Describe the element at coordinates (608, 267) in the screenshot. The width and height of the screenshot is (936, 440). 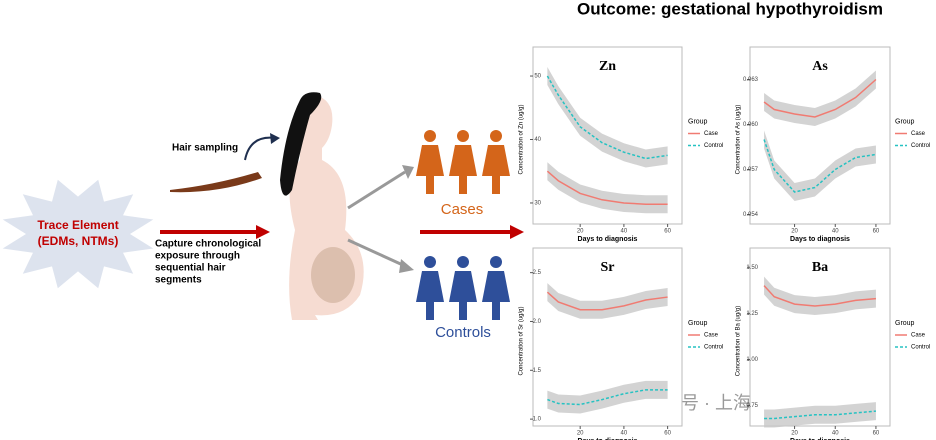
I see `panel-title: Sr` at that location.